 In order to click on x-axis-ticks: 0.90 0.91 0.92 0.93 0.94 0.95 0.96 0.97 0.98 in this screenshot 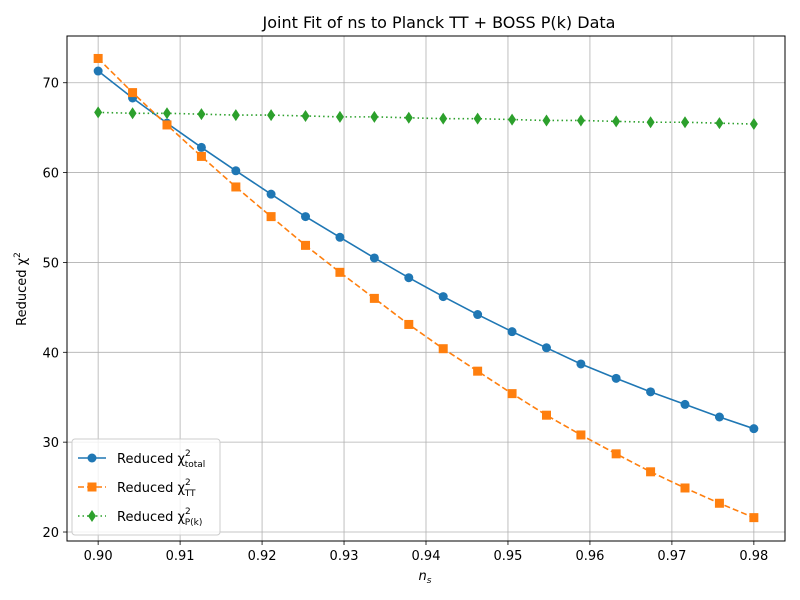, I will do `click(426, 552)`.